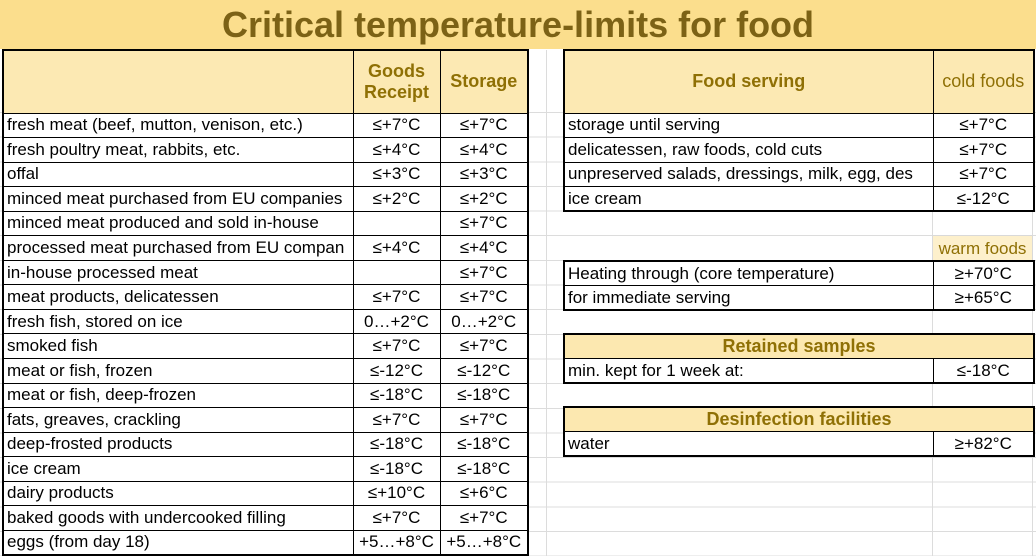  What do you see at coordinates (178, 174) in the screenshot?
I see `product-cell: offal` at bounding box center [178, 174].